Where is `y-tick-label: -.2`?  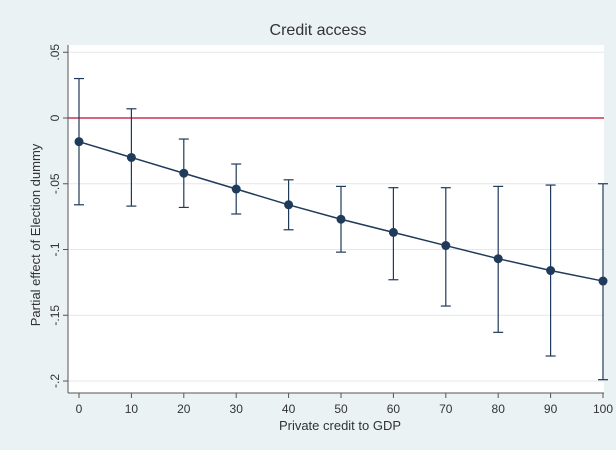 y-tick-label: -.2 is located at coordinates (55, 381).